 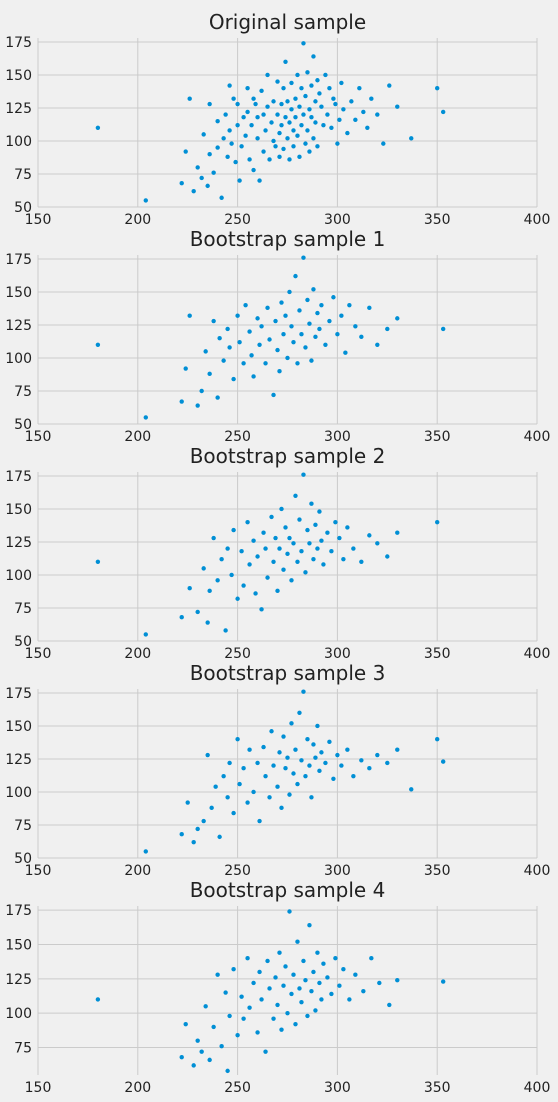 I want to click on x-tick-label: 400, so click(x=537, y=437).